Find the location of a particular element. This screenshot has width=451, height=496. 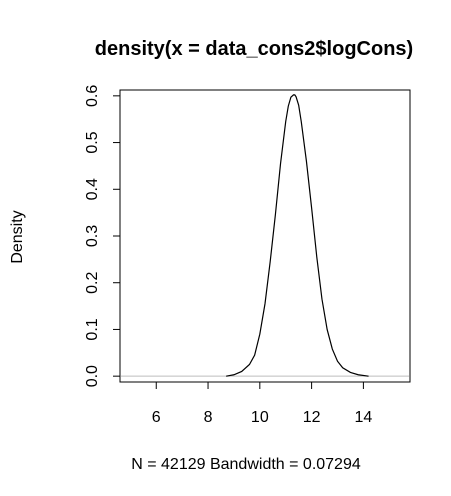

y-tick-label: 0.6 is located at coordinates (92, 96).